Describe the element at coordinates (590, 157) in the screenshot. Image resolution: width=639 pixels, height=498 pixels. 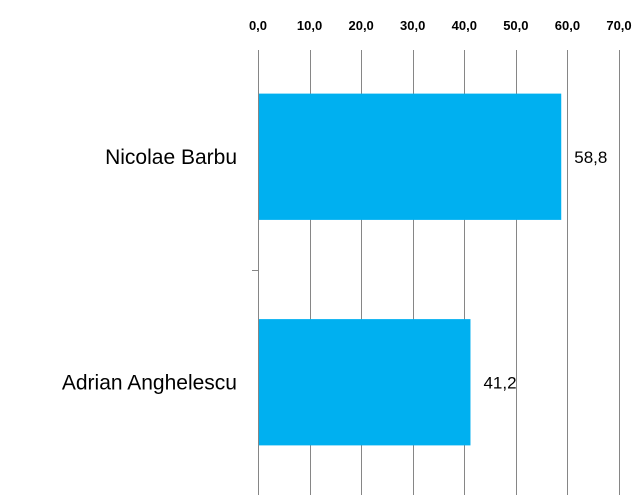
I see `data-label: 58,8` at that location.